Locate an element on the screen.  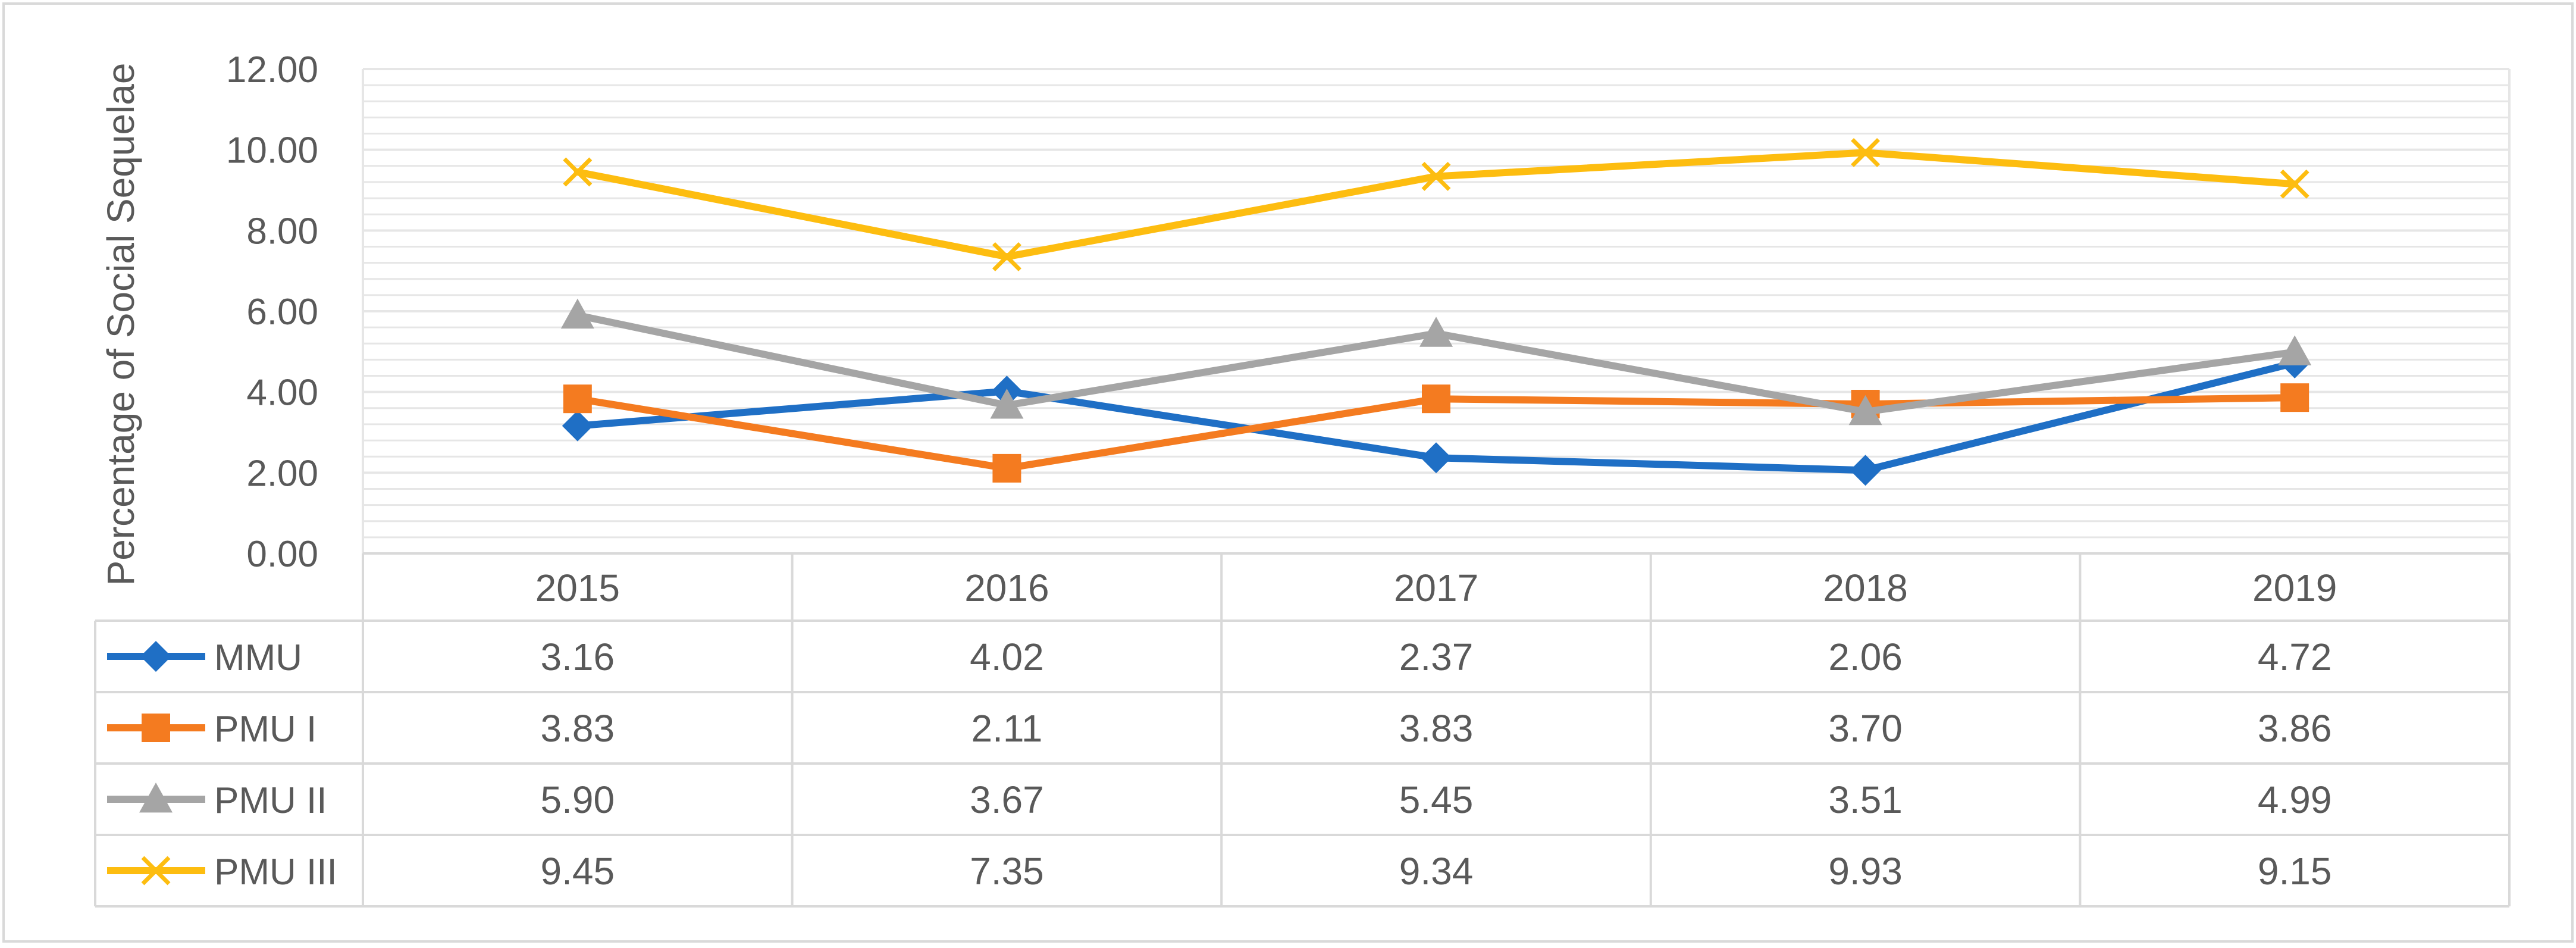
x-tick-label: 2017 is located at coordinates (1436, 588).